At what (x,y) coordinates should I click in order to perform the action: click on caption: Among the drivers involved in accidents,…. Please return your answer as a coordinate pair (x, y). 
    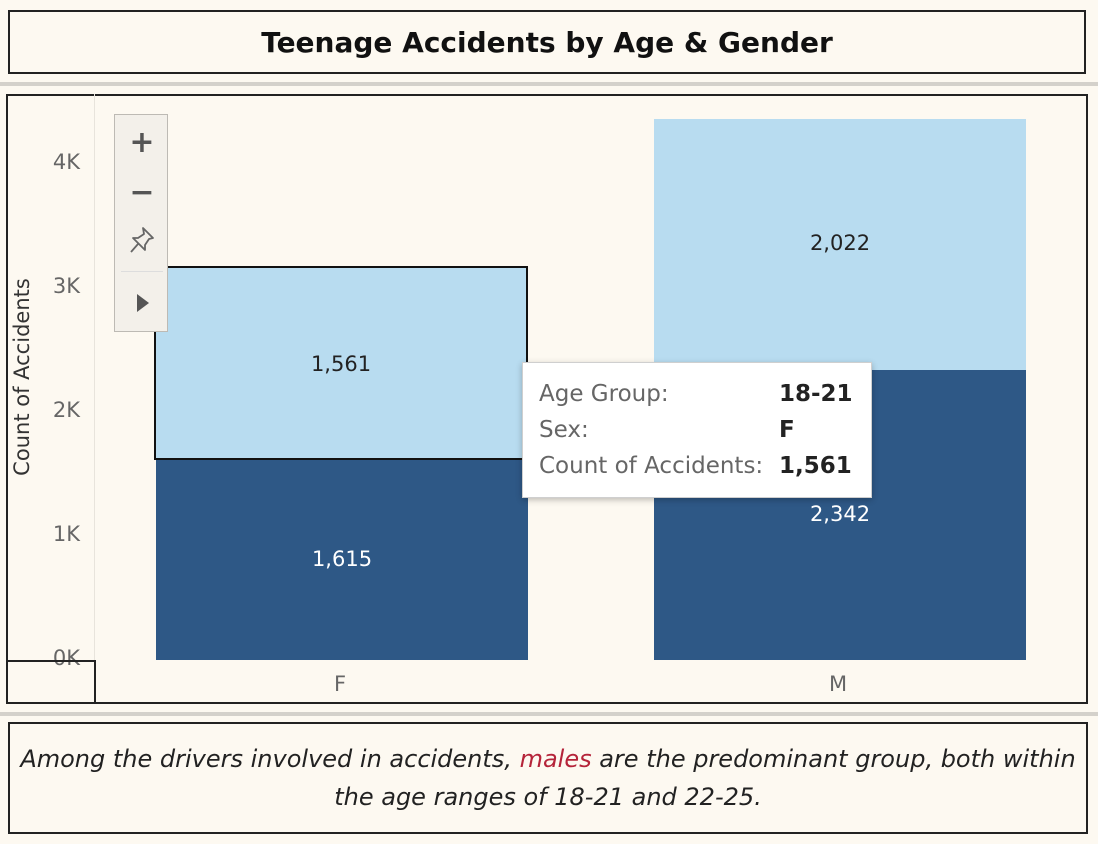
    Looking at the image, I should click on (548, 778).